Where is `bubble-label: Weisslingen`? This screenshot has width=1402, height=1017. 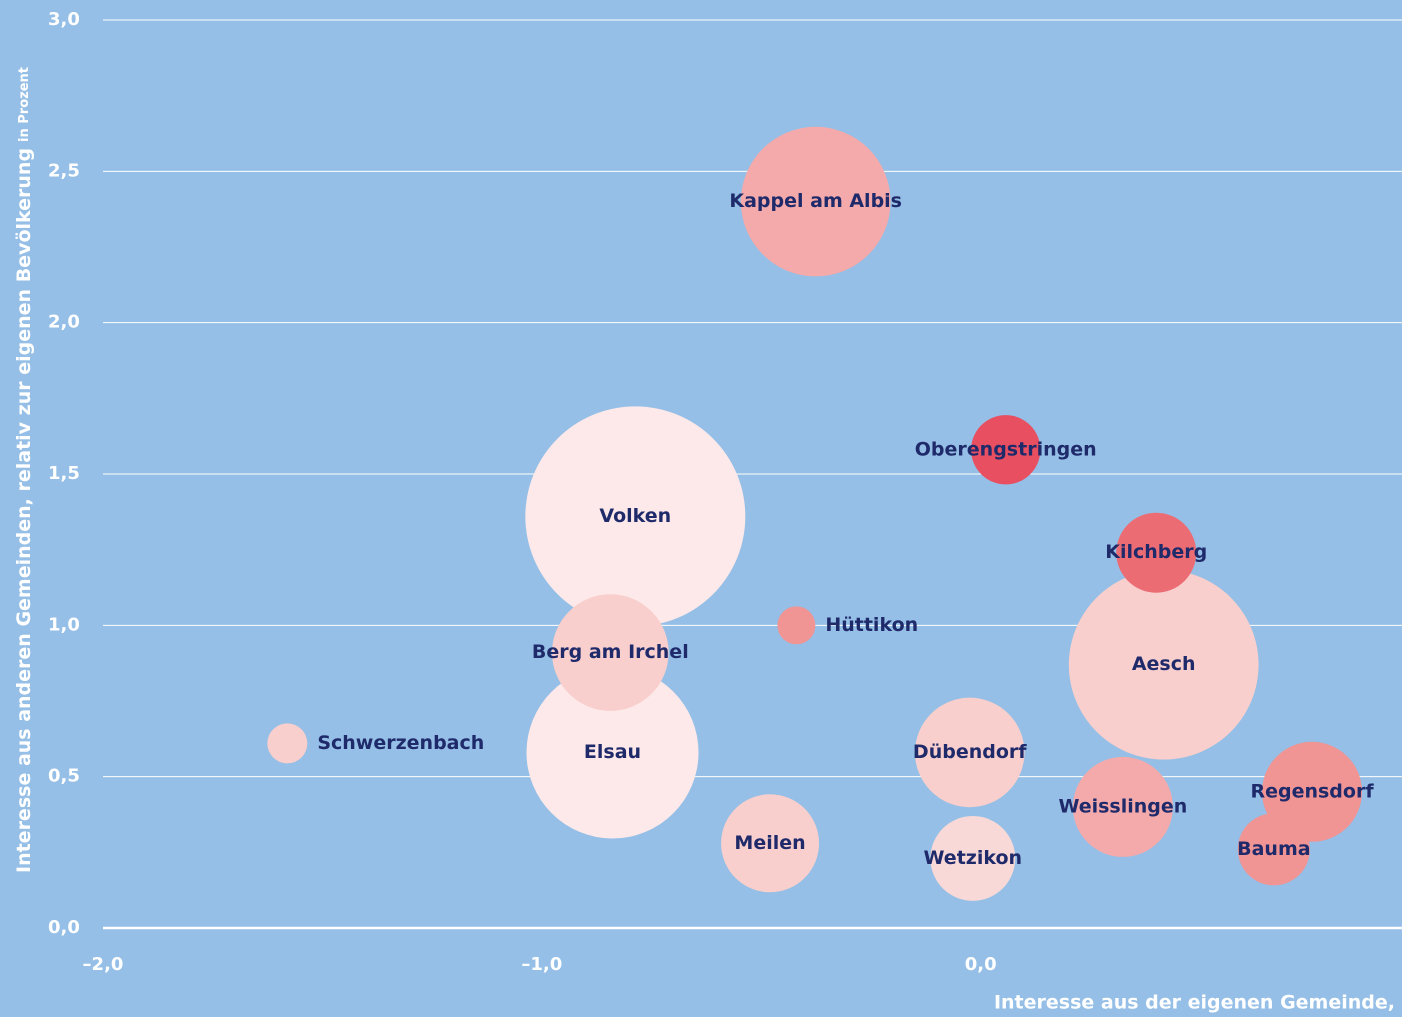 bubble-label: Weisslingen is located at coordinates (1122, 806).